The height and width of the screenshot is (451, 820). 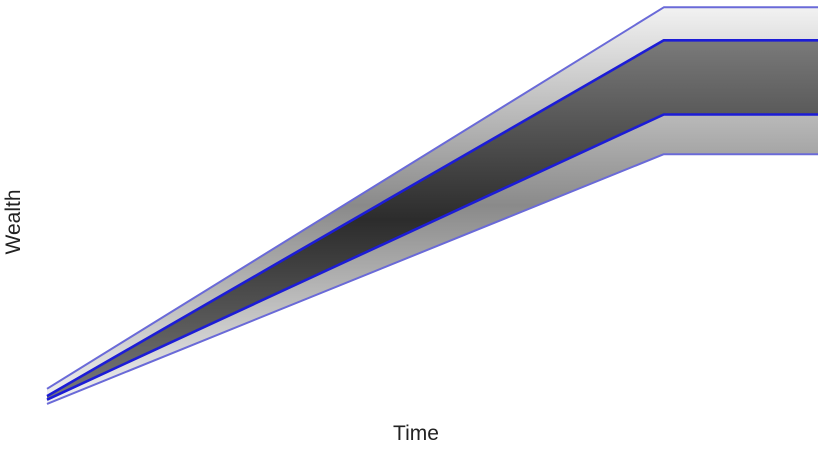 What do you see at coordinates (416, 433) in the screenshot?
I see `x-axis-label: Time` at bounding box center [416, 433].